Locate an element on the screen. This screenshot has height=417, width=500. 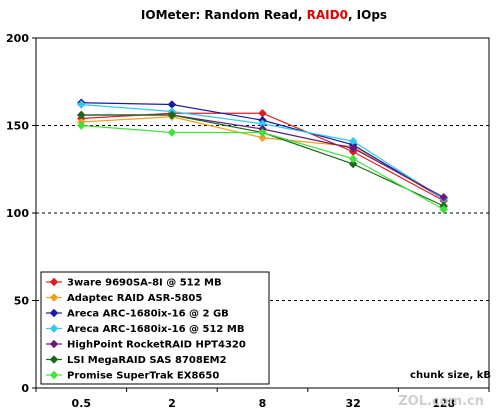
watermark-text: ZOL.com.cn is located at coordinates (441, 401).